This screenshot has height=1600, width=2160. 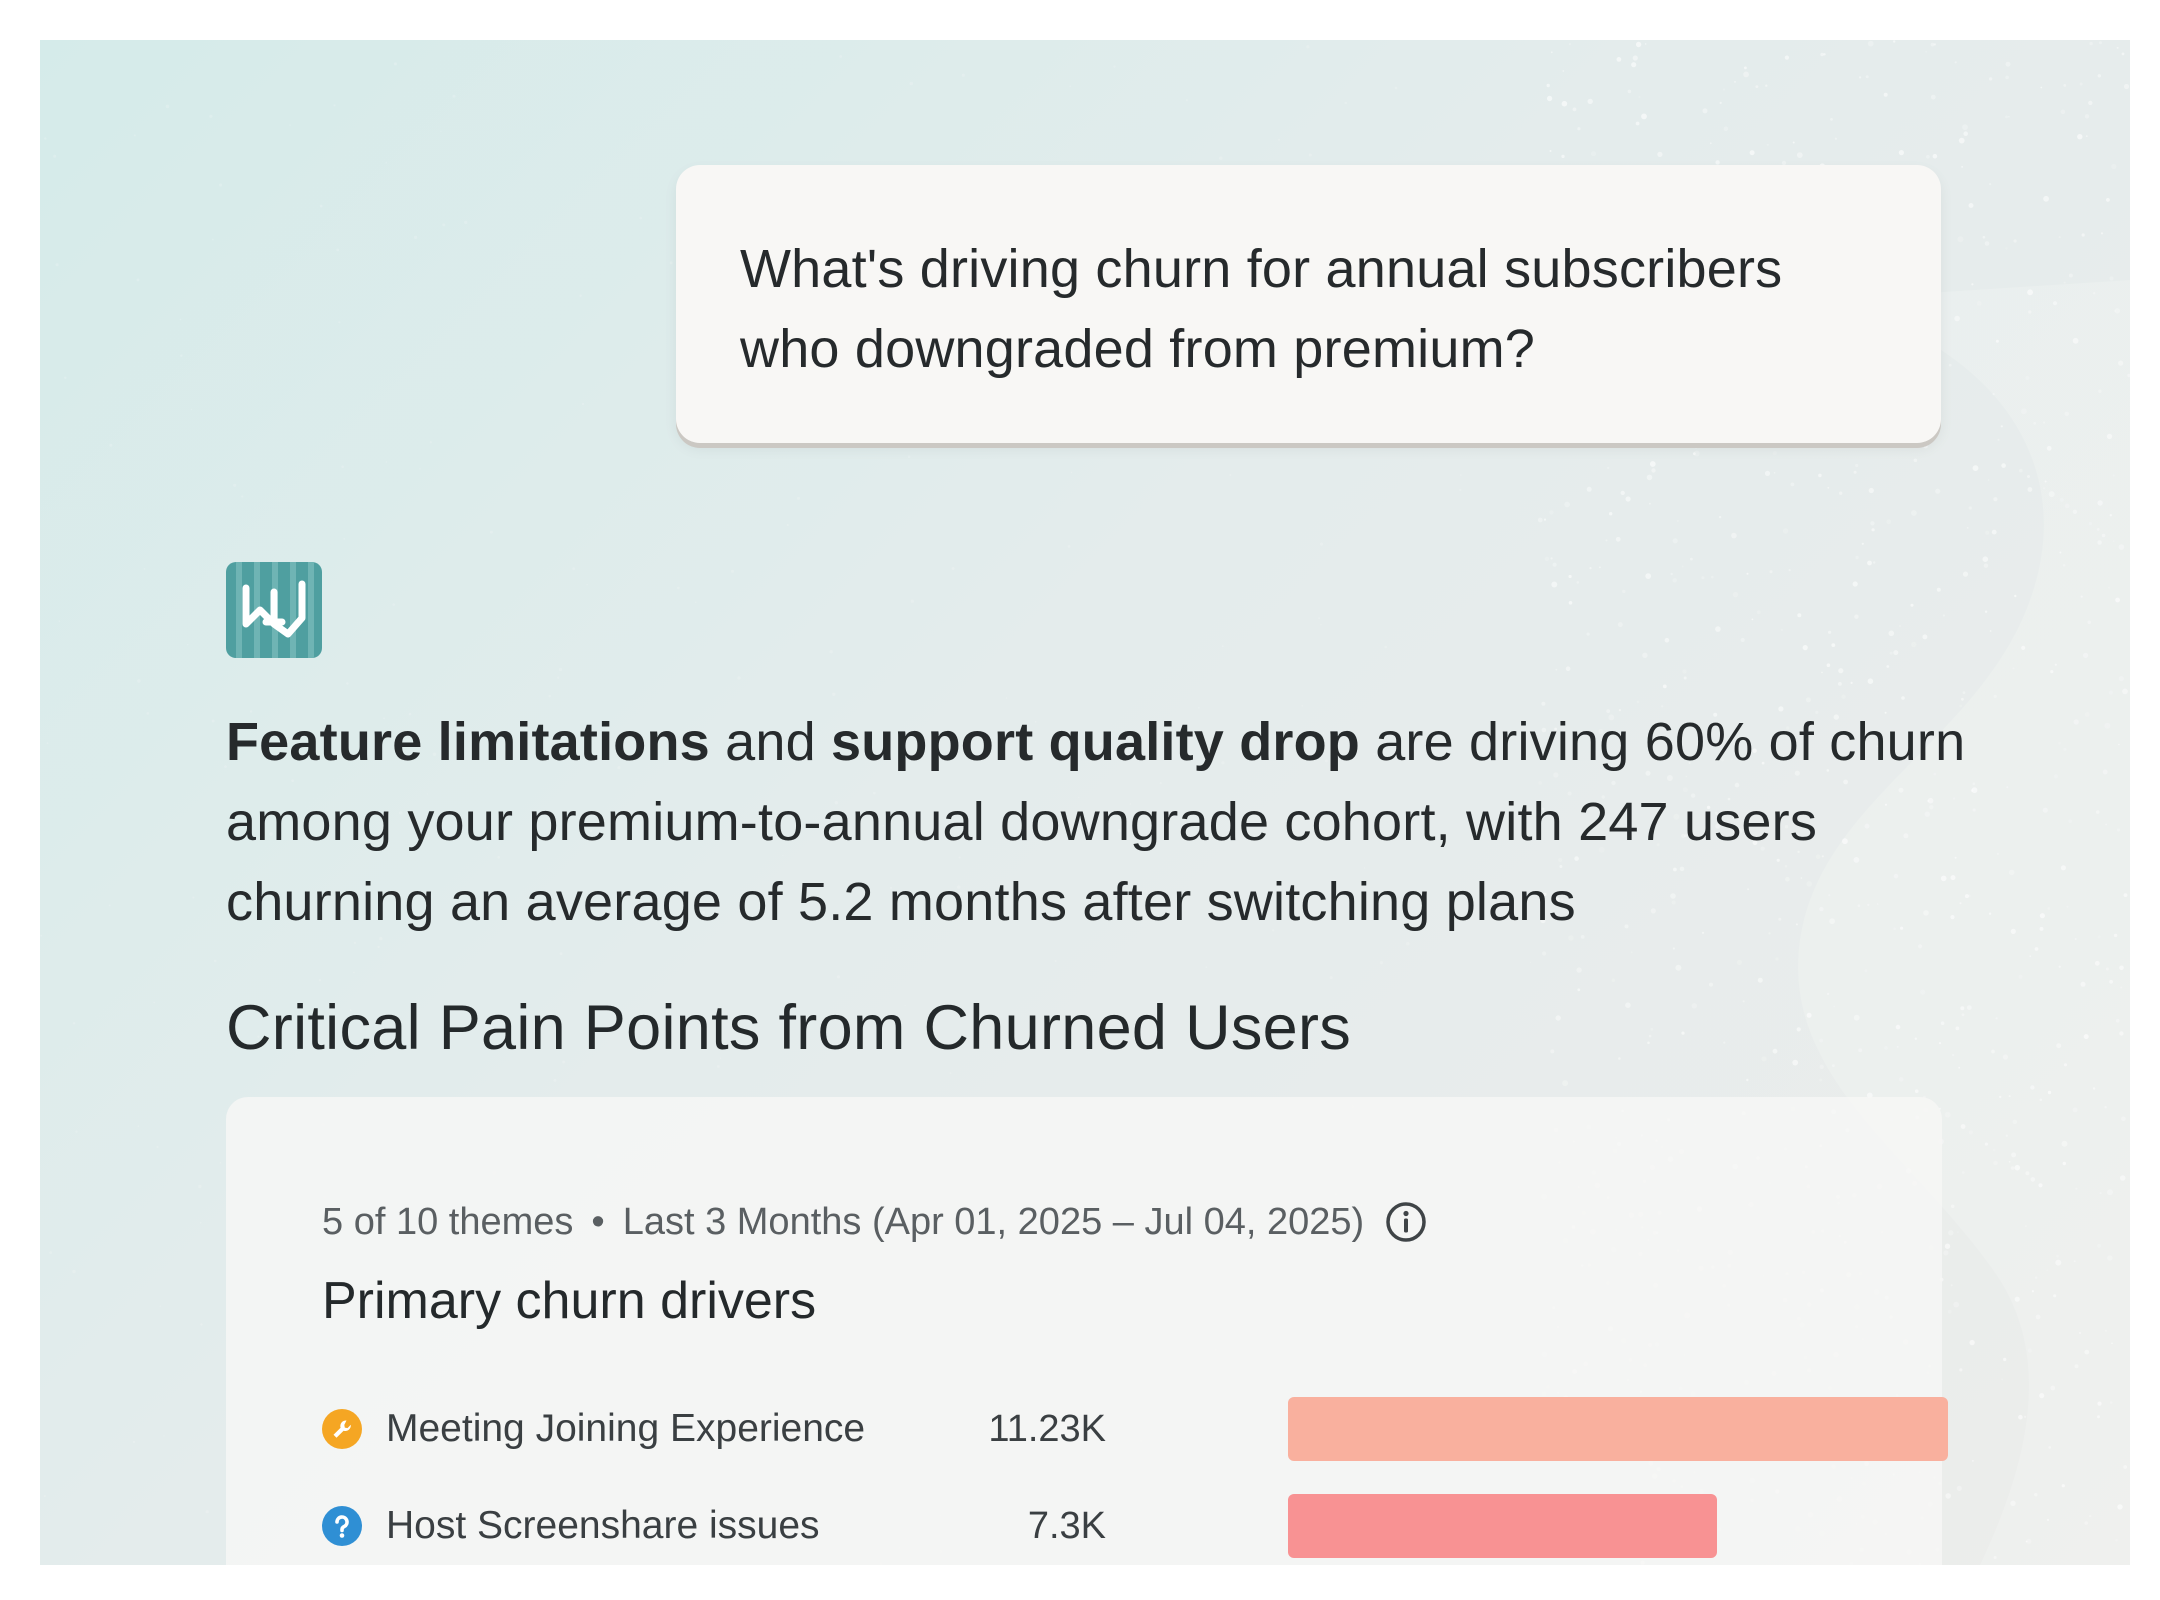 What do you see at coordinates (1406, 1222) in the screenshot?
I see `info-icon` at bounding box center [1406, 1222].